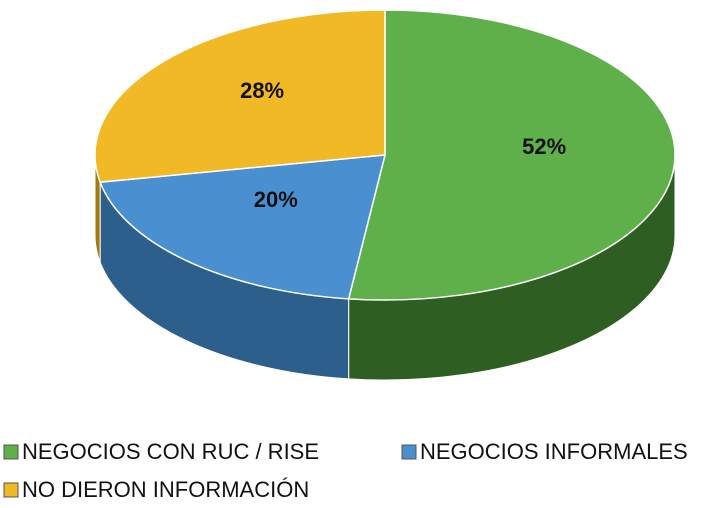 This screenshot has width=710, height=508. Describe the element at coordinates (170, 451) in the screenshot. I see `legend-label: NEGOCIOS CON RUC / RISE` at that location.